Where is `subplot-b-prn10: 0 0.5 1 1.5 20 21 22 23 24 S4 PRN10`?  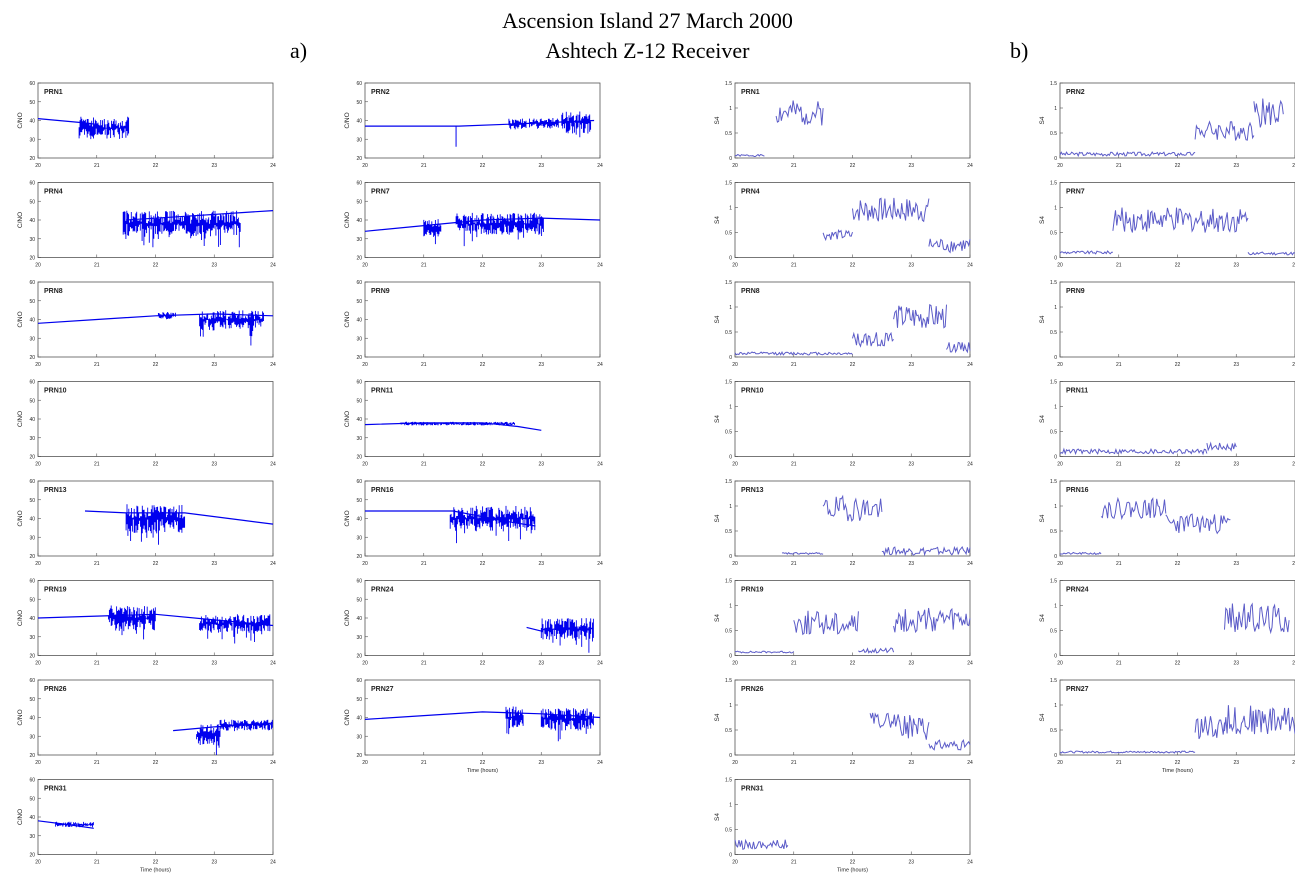 subplot-b-prn10: 0 0.5 1 1.5 20 21 22 23 24 S4 PRN10 is located at coordinates (843, 424).